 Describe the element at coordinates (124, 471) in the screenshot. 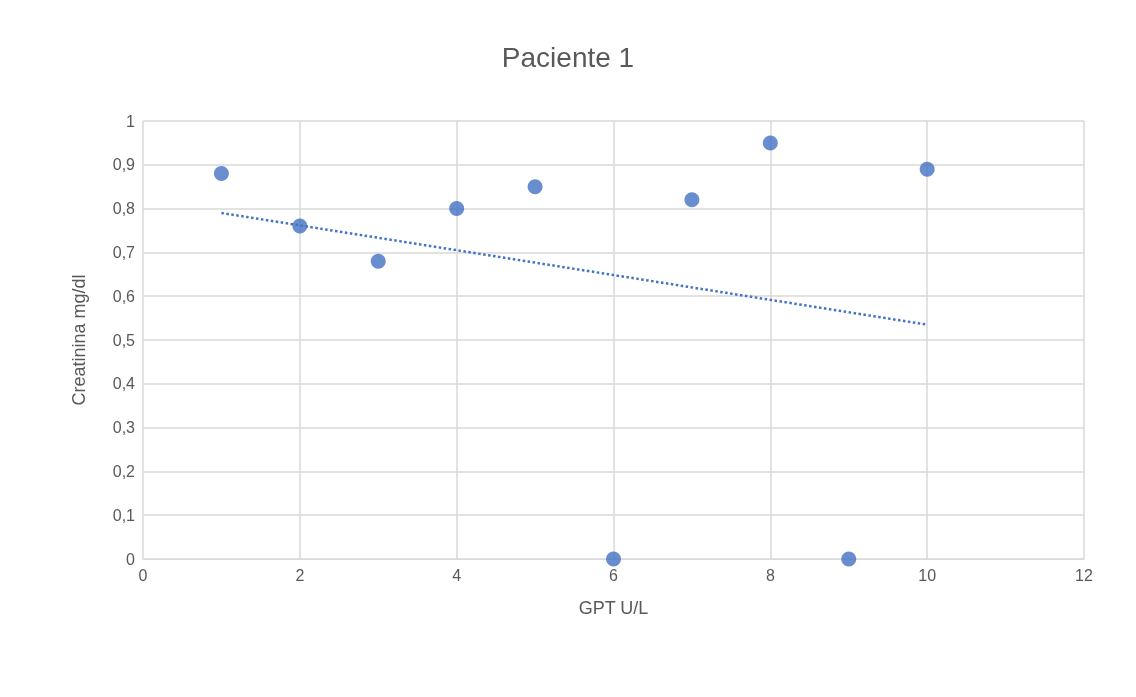

I see `y-tick-label: 0,2` at that location.